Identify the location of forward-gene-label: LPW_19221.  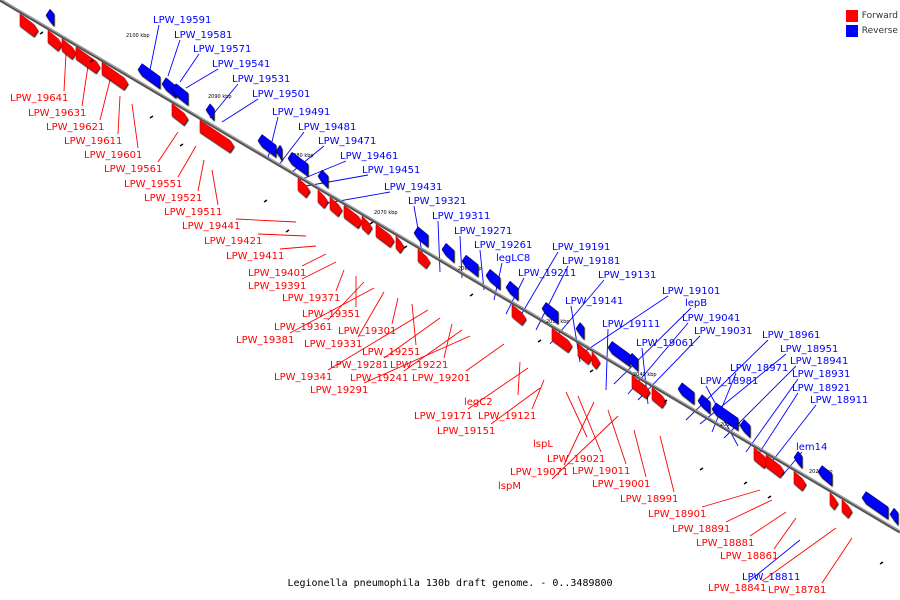
(419, 365).